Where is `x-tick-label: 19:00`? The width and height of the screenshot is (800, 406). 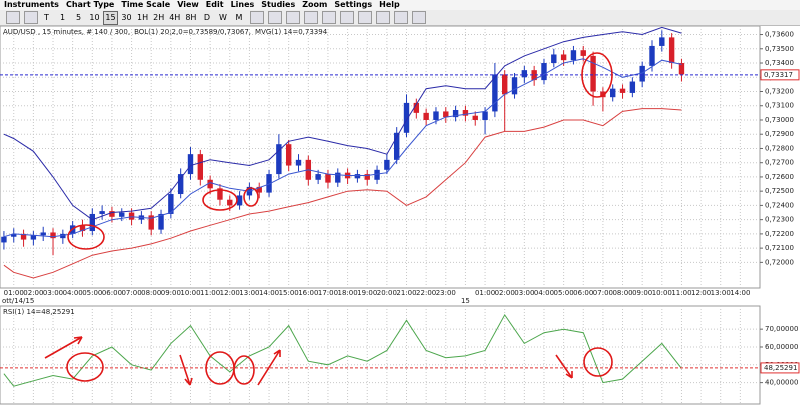
x-tick-label: 19:00 is located at coordinates (367, 293).